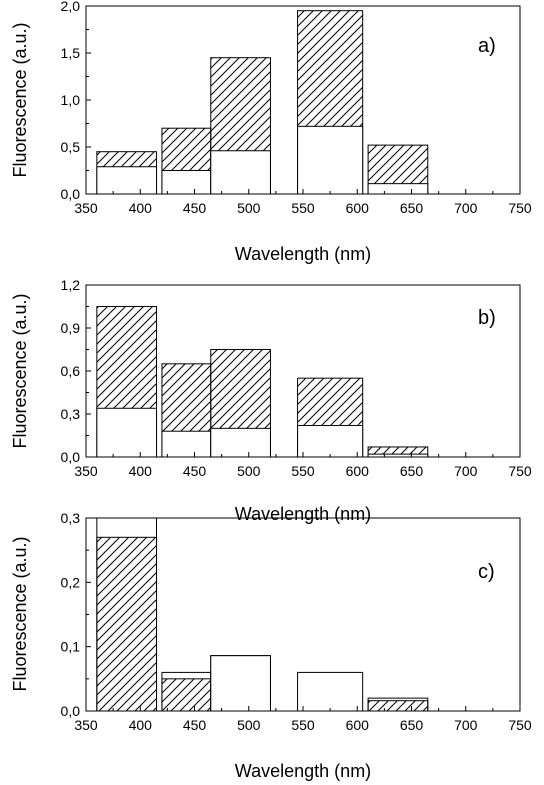 The height and width of the screenshot is (785, 544). What do you see at coordinates (71, 328) in the screenshot?
I see `y-tick-label: 0,9` at bounding box center [71, 328].